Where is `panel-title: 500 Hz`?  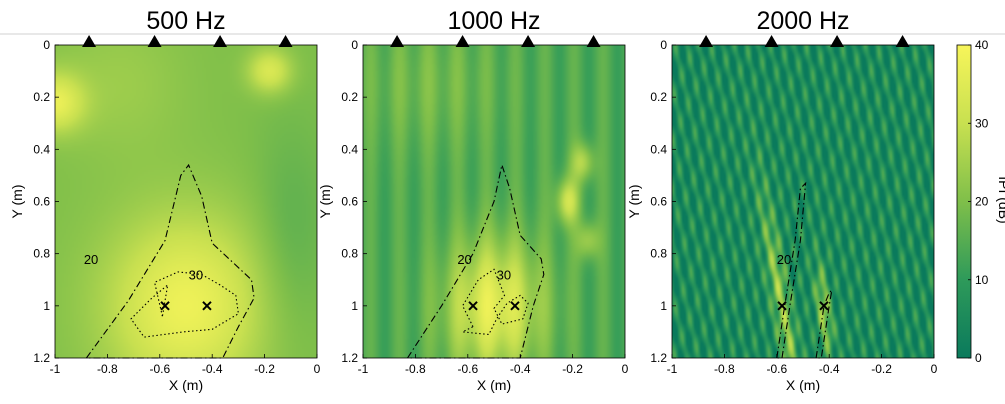
panel-title: 500 Hz is located at coordinates (185, 21).